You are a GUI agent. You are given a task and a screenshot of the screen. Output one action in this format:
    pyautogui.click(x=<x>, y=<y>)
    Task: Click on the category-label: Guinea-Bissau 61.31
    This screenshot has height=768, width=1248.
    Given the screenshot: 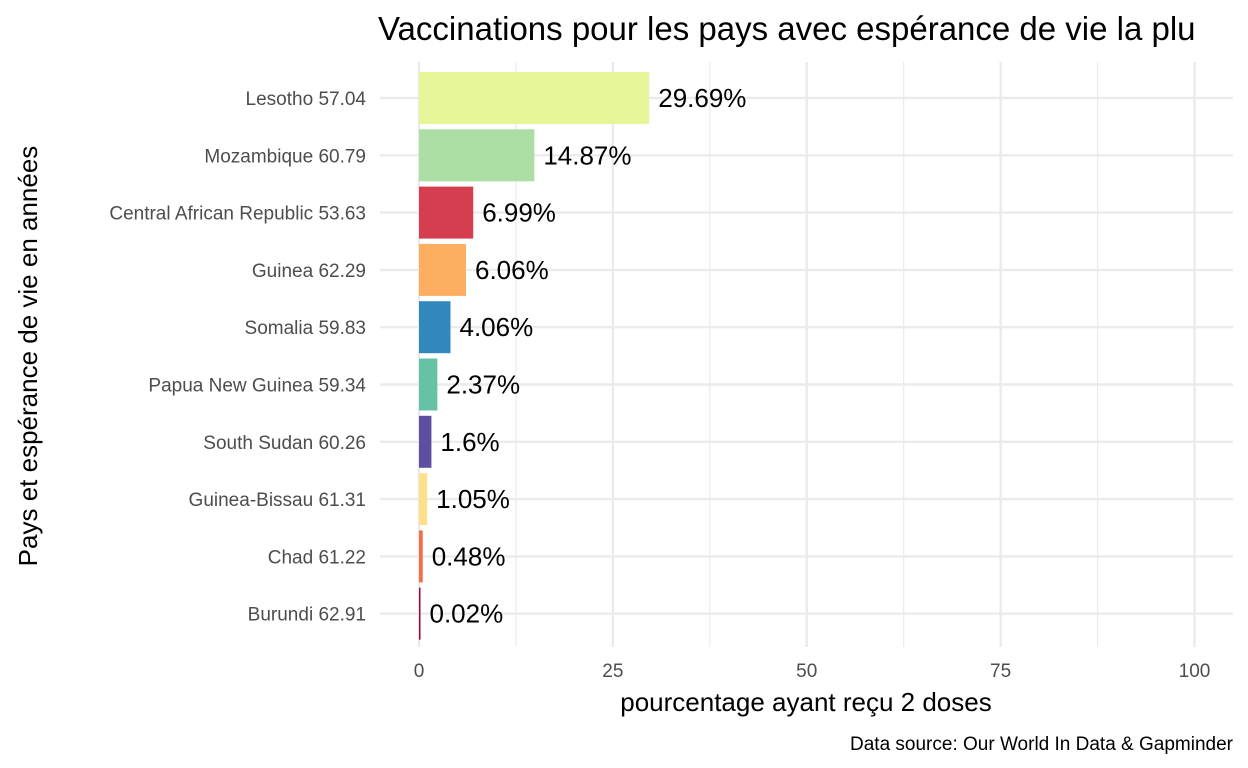 What is the action you would take?
    pyautogui.click(x=277, y=500)
    